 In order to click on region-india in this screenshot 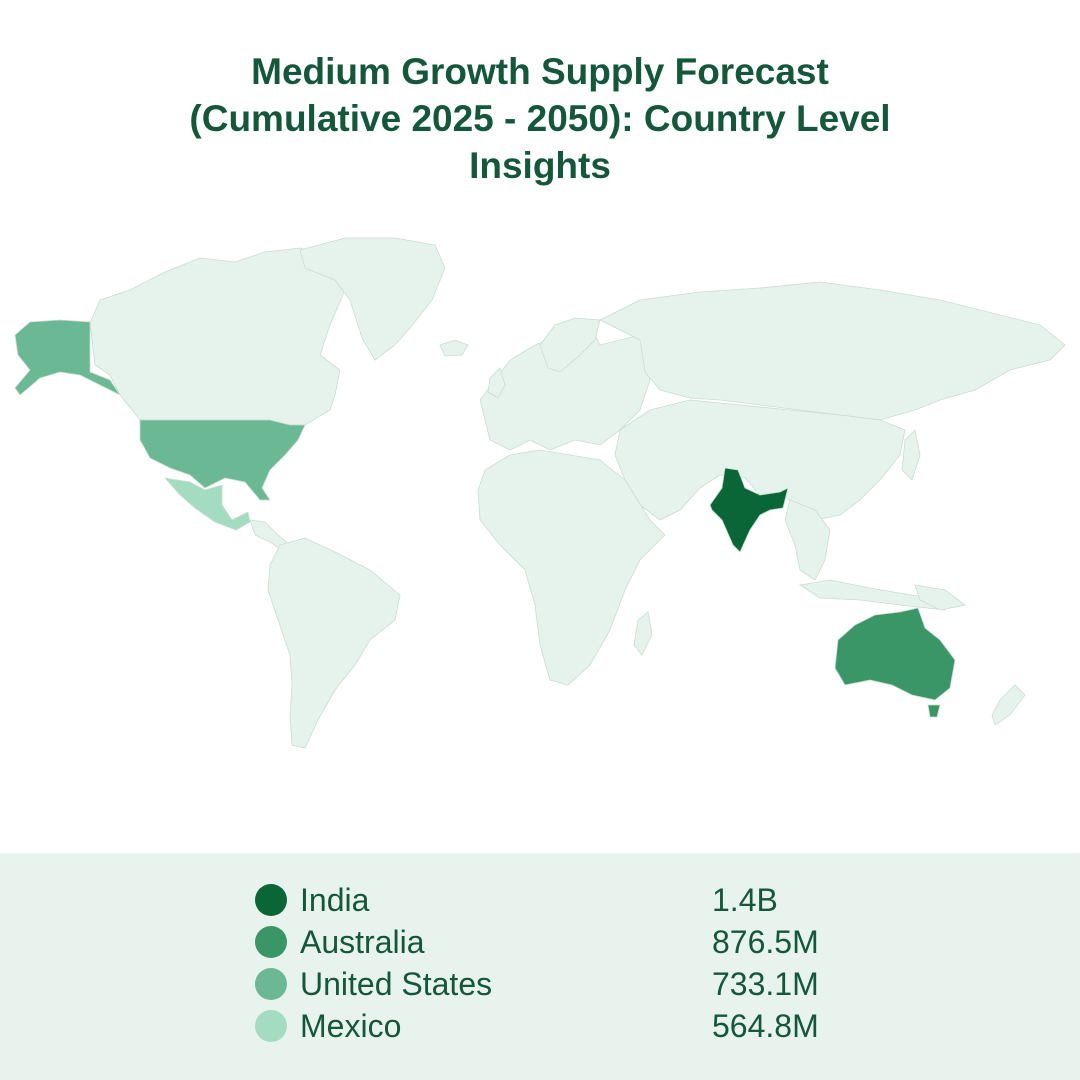, I will do `click(749, 510)`.